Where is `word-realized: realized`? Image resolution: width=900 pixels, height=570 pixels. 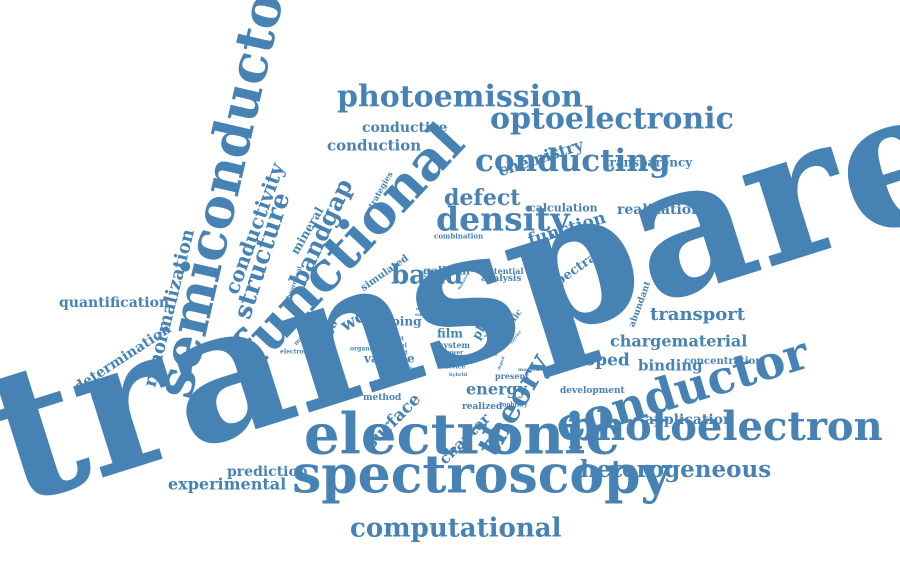
word-realized: realized is located at coordinates (482, 406).